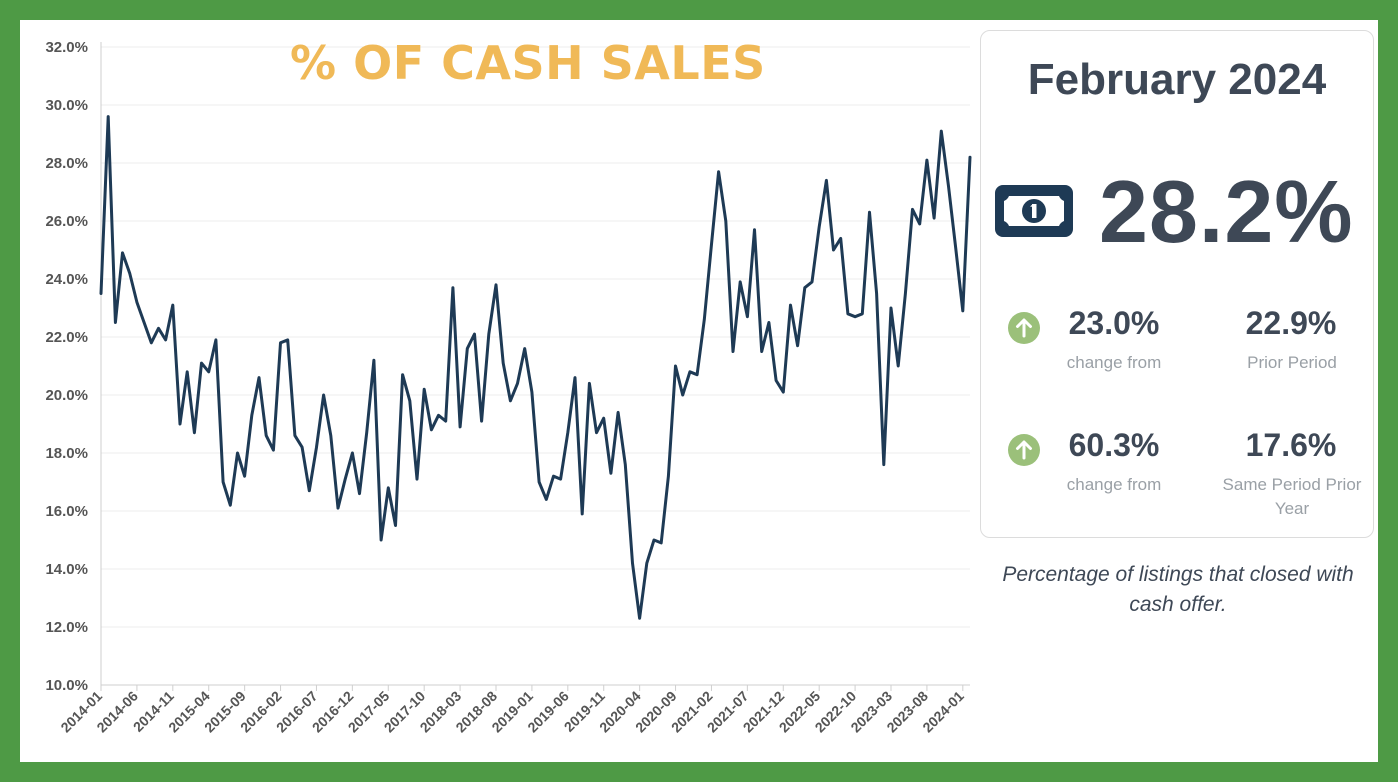 This screenshot has width=1398, height=782. Describe the element at coordinates (66, 279) in the screenshot. I see `y-tick-label: 24.0%` at that location.